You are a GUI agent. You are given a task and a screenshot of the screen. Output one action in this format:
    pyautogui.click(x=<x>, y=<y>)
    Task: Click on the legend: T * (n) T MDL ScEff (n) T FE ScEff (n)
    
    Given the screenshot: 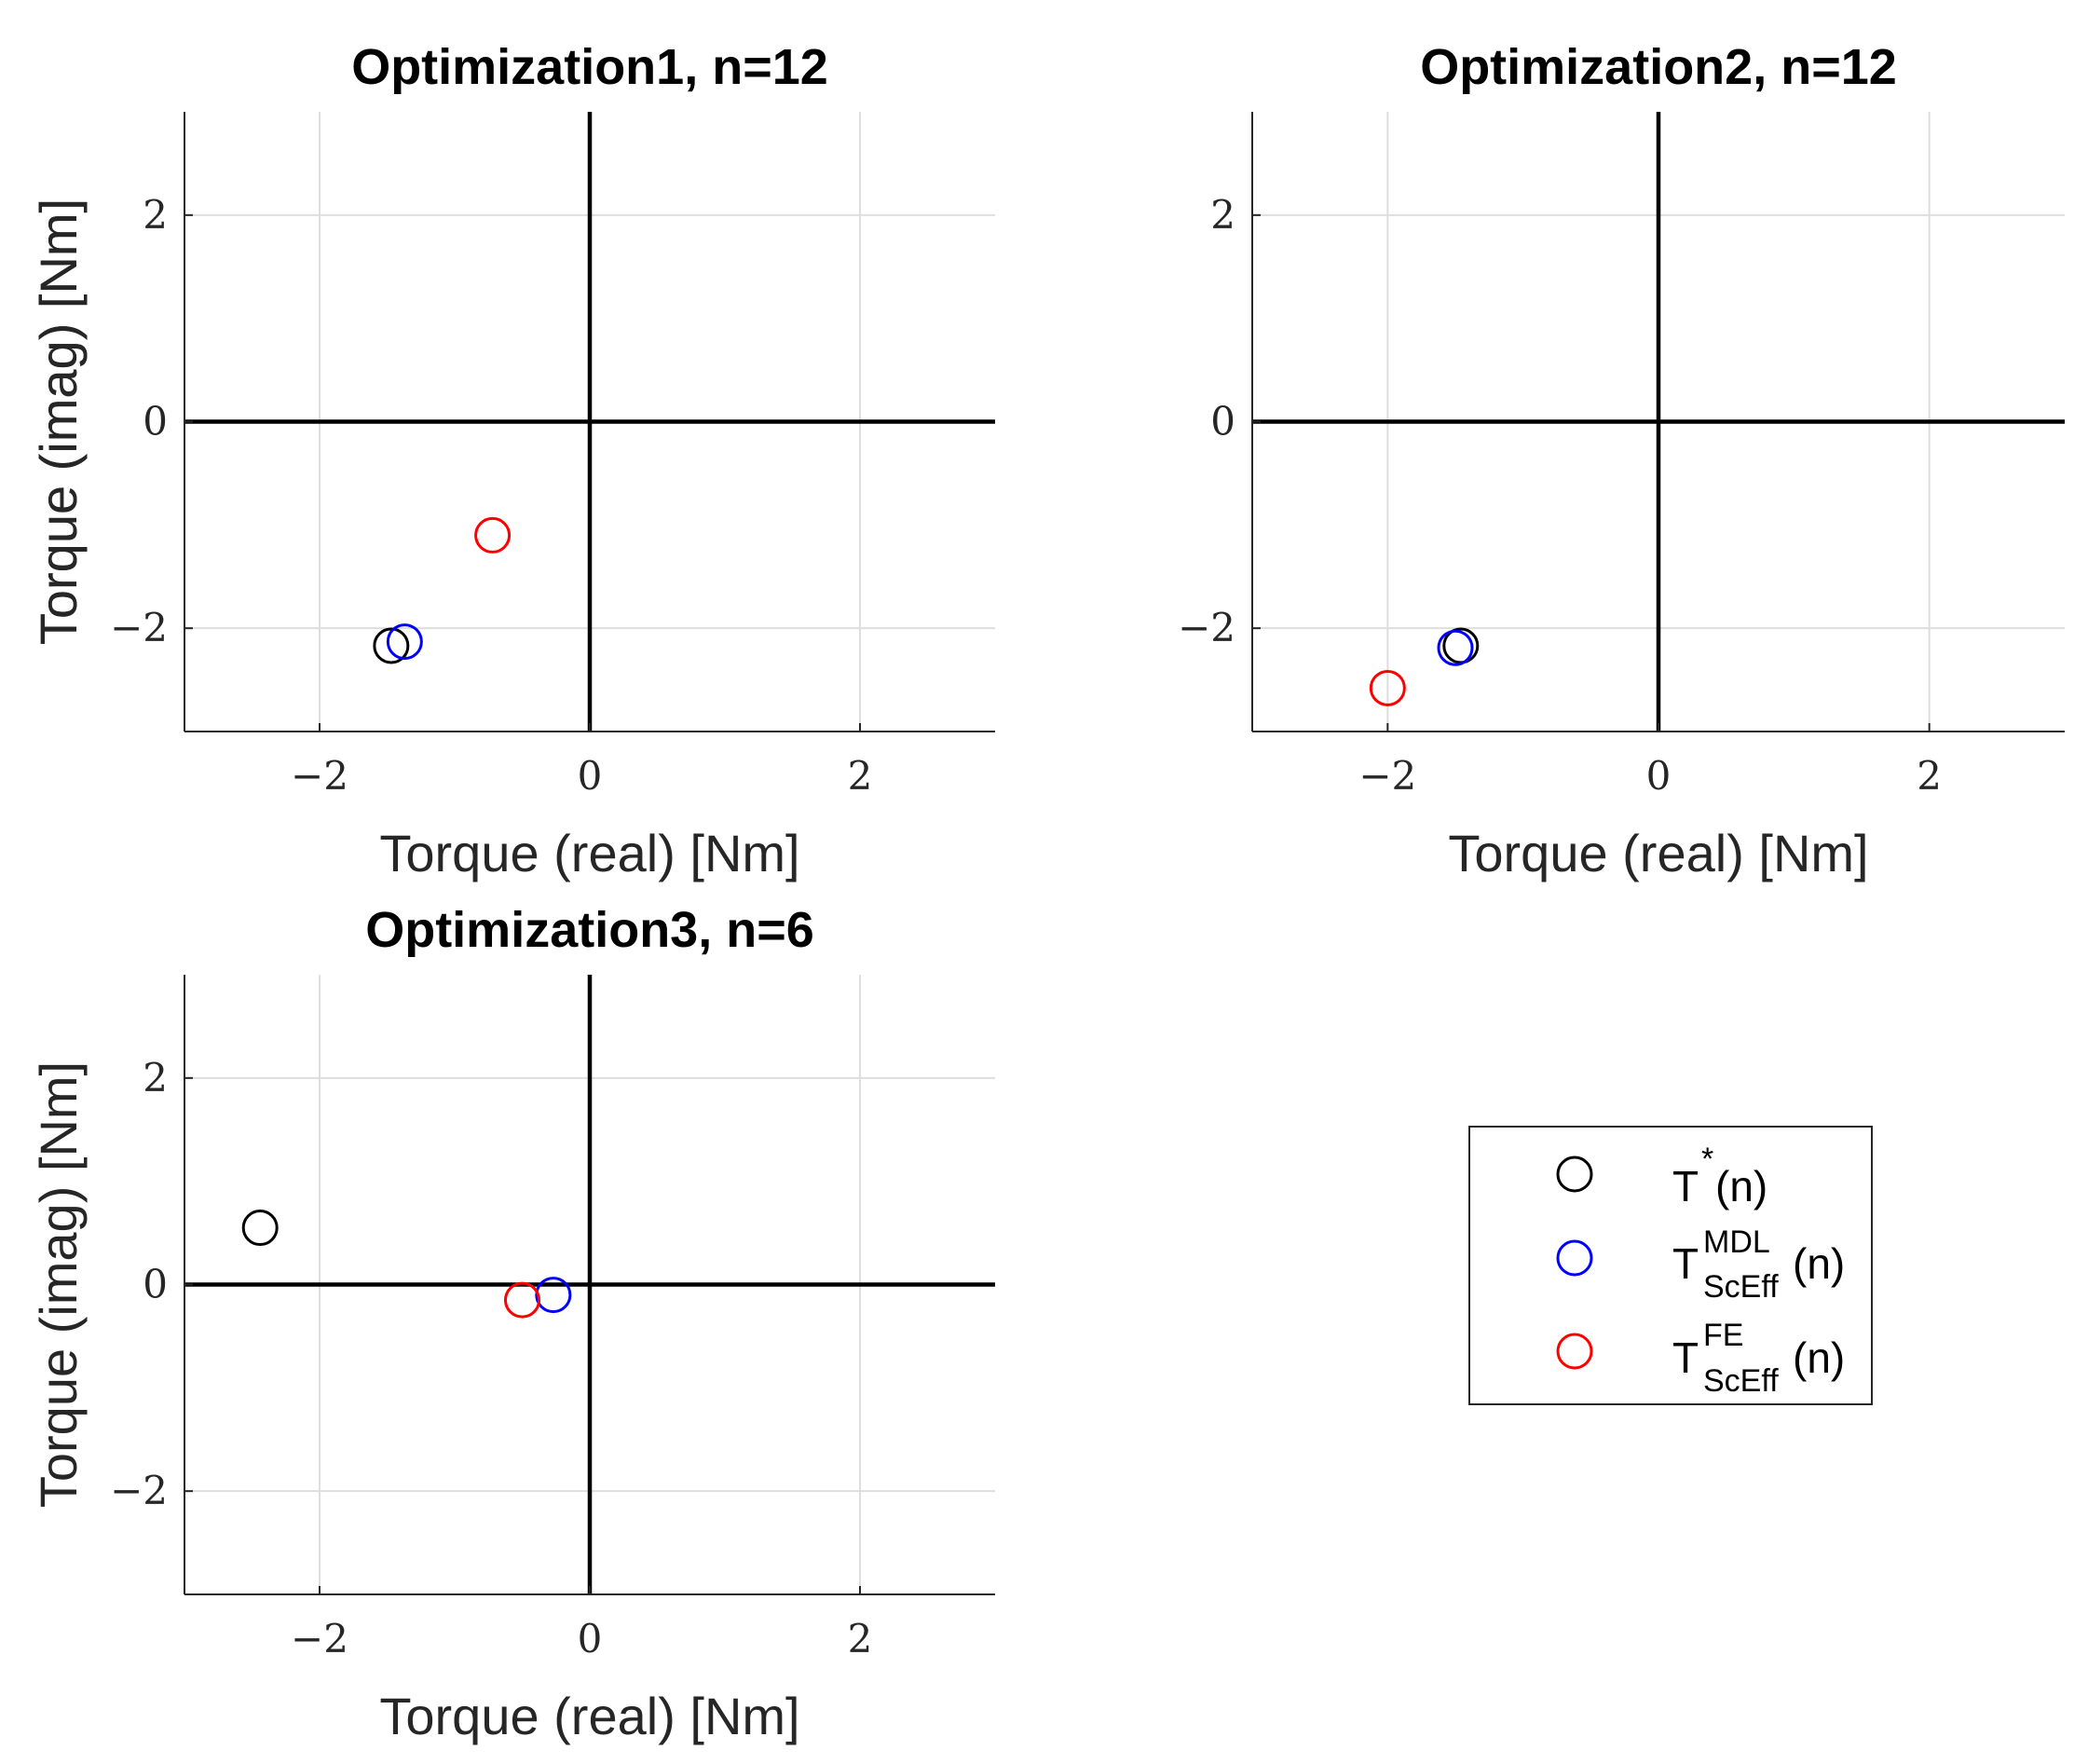 What is the action you would take?
    pyautogui.click(x=1671, y=1265)
    